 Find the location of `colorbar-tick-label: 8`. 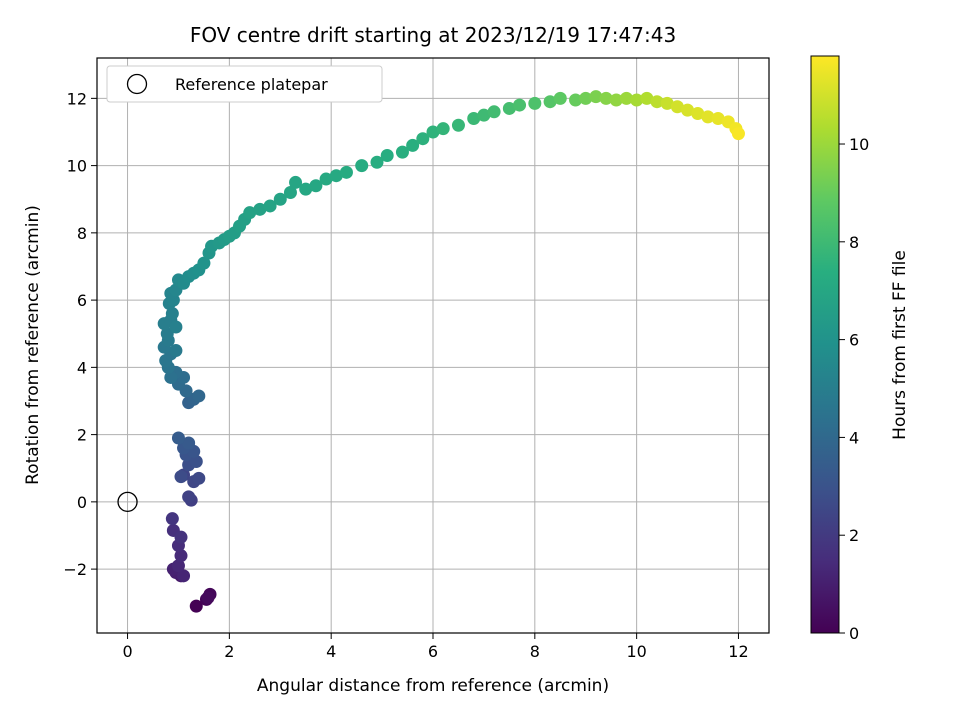

colorbar-tick-label: 8 is located at coordinates (854, 242).